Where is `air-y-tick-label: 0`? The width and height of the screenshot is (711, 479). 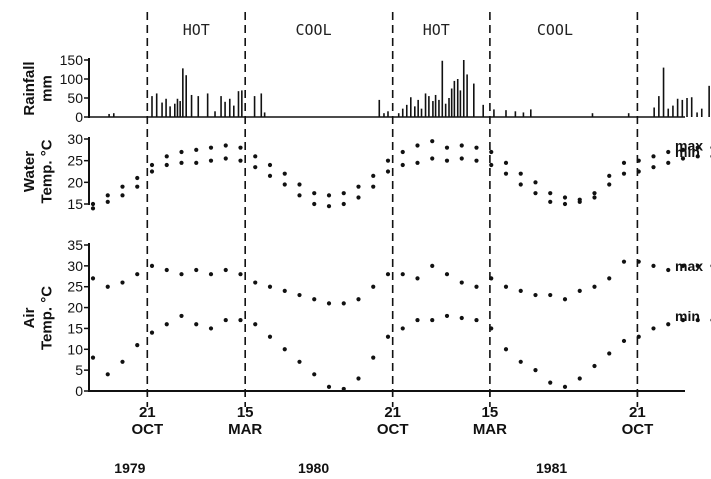 air-y-tick-label: 0 is located at coordinates (79, 391).